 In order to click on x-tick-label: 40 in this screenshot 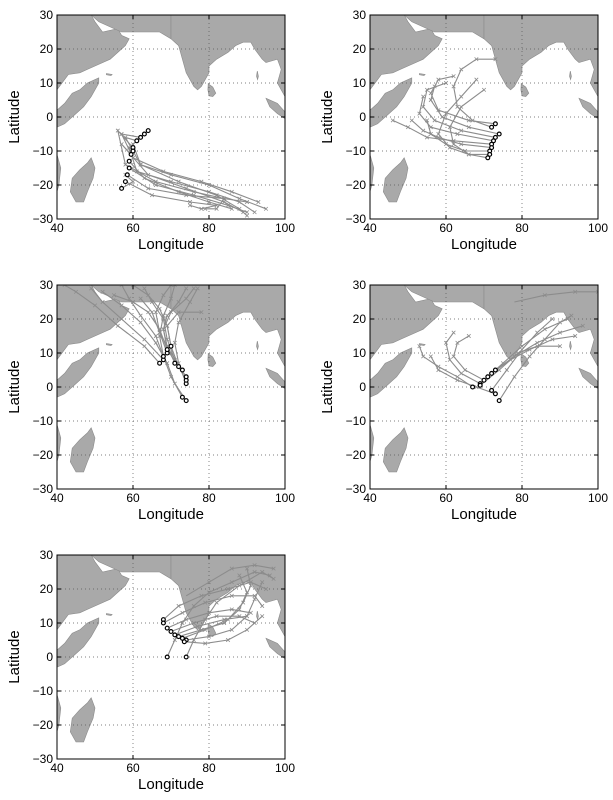, I will do `click(57, 228)`.